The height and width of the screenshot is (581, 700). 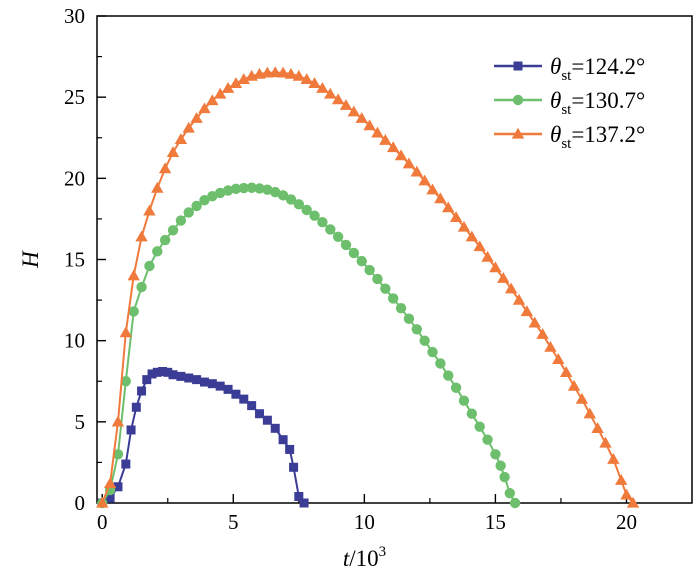 What do you see at coordinates (102, 522) in the screenshot?
I see `x-tick-label: 0` at bounding box center [102, 522].